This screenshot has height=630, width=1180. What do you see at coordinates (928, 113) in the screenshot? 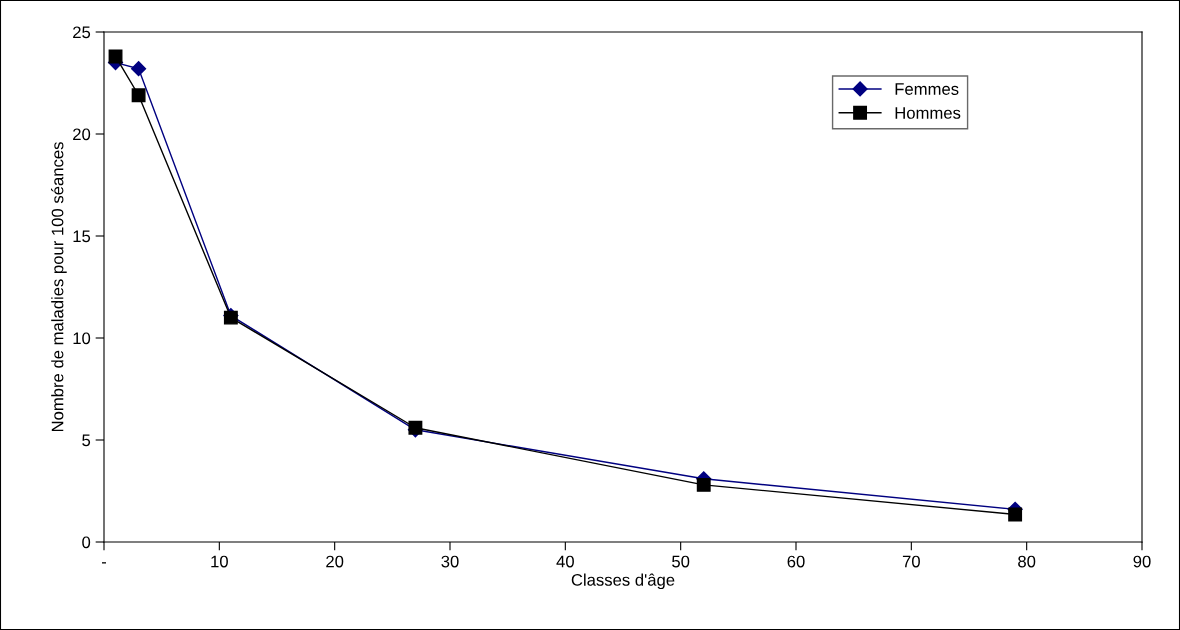
I see `legend-label: Hommes` at bounding box center [928, 113].